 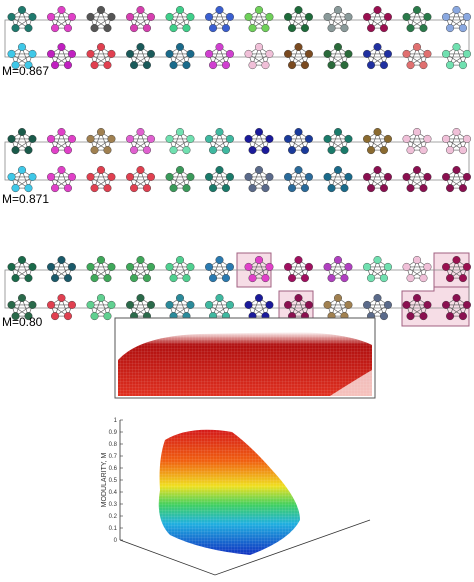 What do you see at coordinates (116, 541) in the screenshot?
I see `tick-label: 0` at bounding box center [116, 541].